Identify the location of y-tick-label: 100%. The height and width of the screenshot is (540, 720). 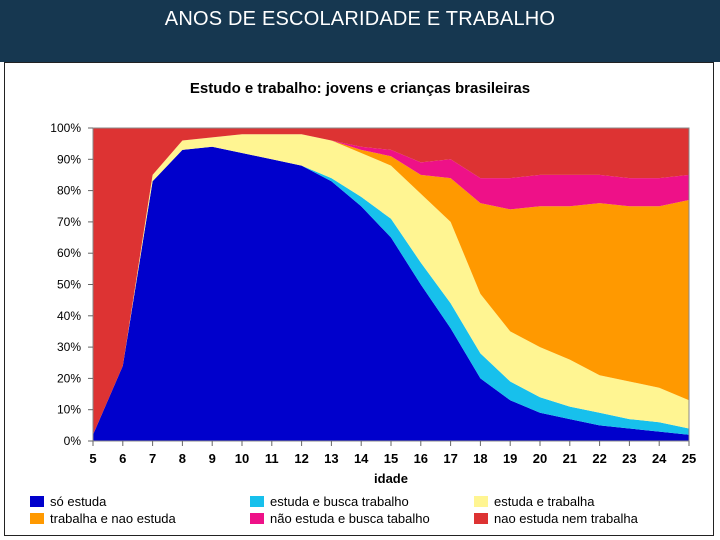
(65, 128).